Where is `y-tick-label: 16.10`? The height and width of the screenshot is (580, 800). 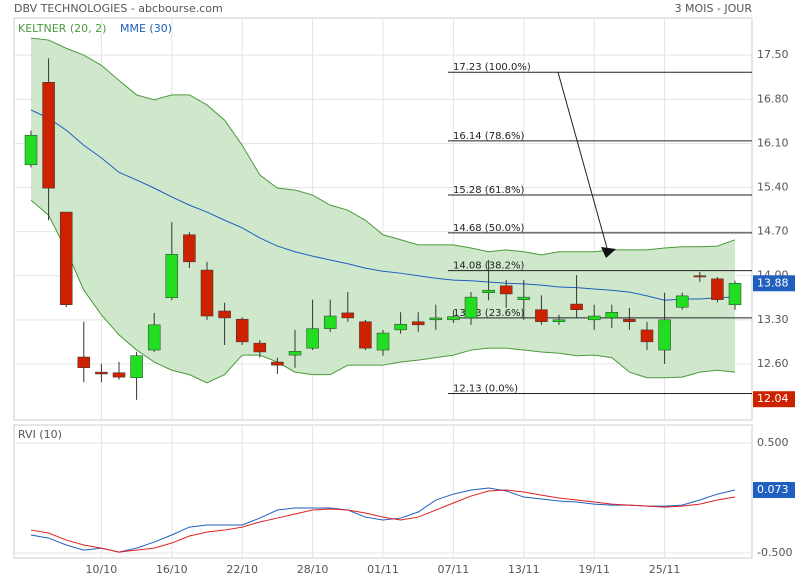
y-tick-label: 16.10 is located at coordinates (773, 142).